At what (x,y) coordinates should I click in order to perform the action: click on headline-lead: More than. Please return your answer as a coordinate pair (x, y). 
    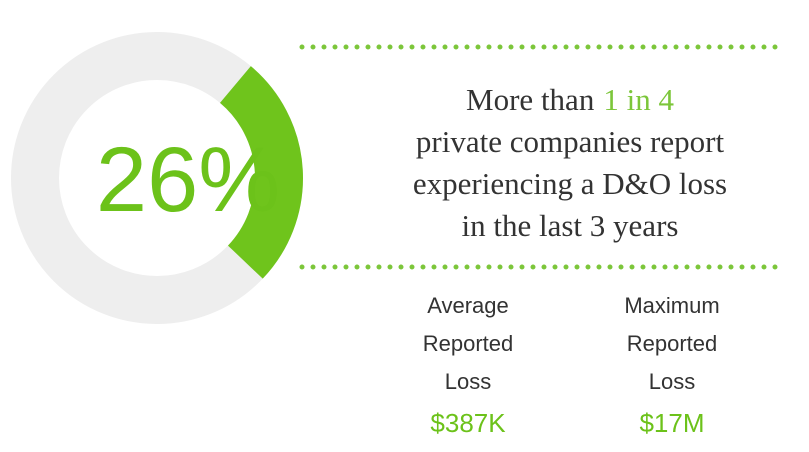
    Looking at the image, I should click on (530, 99).